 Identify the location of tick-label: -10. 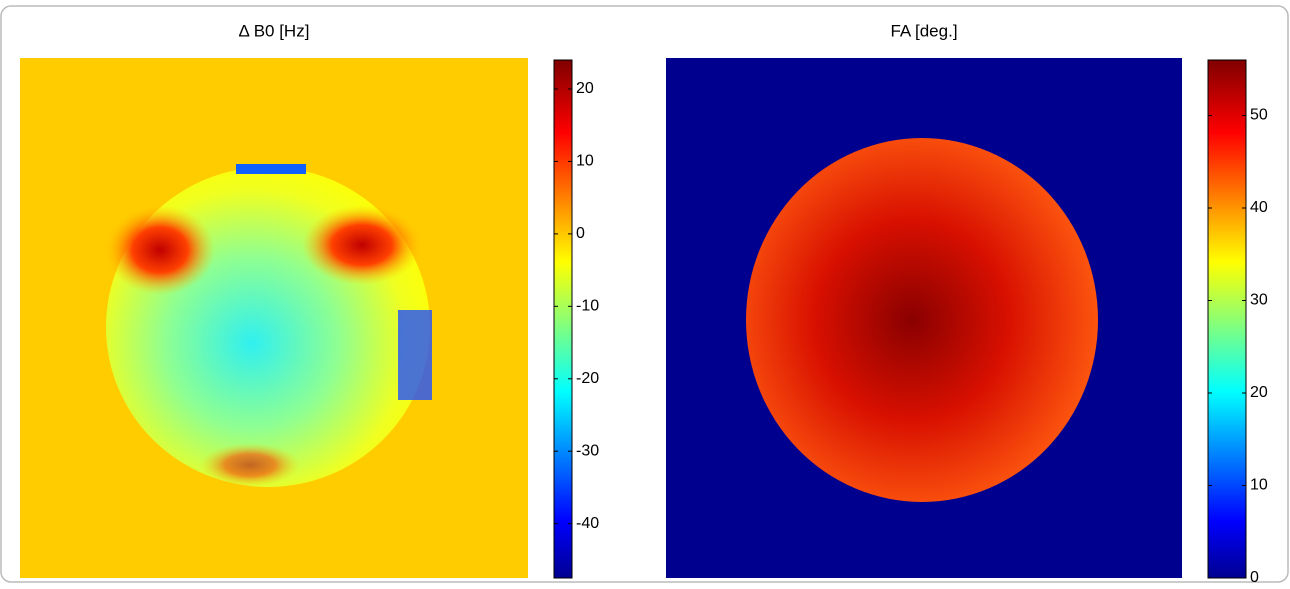
(587, 306).